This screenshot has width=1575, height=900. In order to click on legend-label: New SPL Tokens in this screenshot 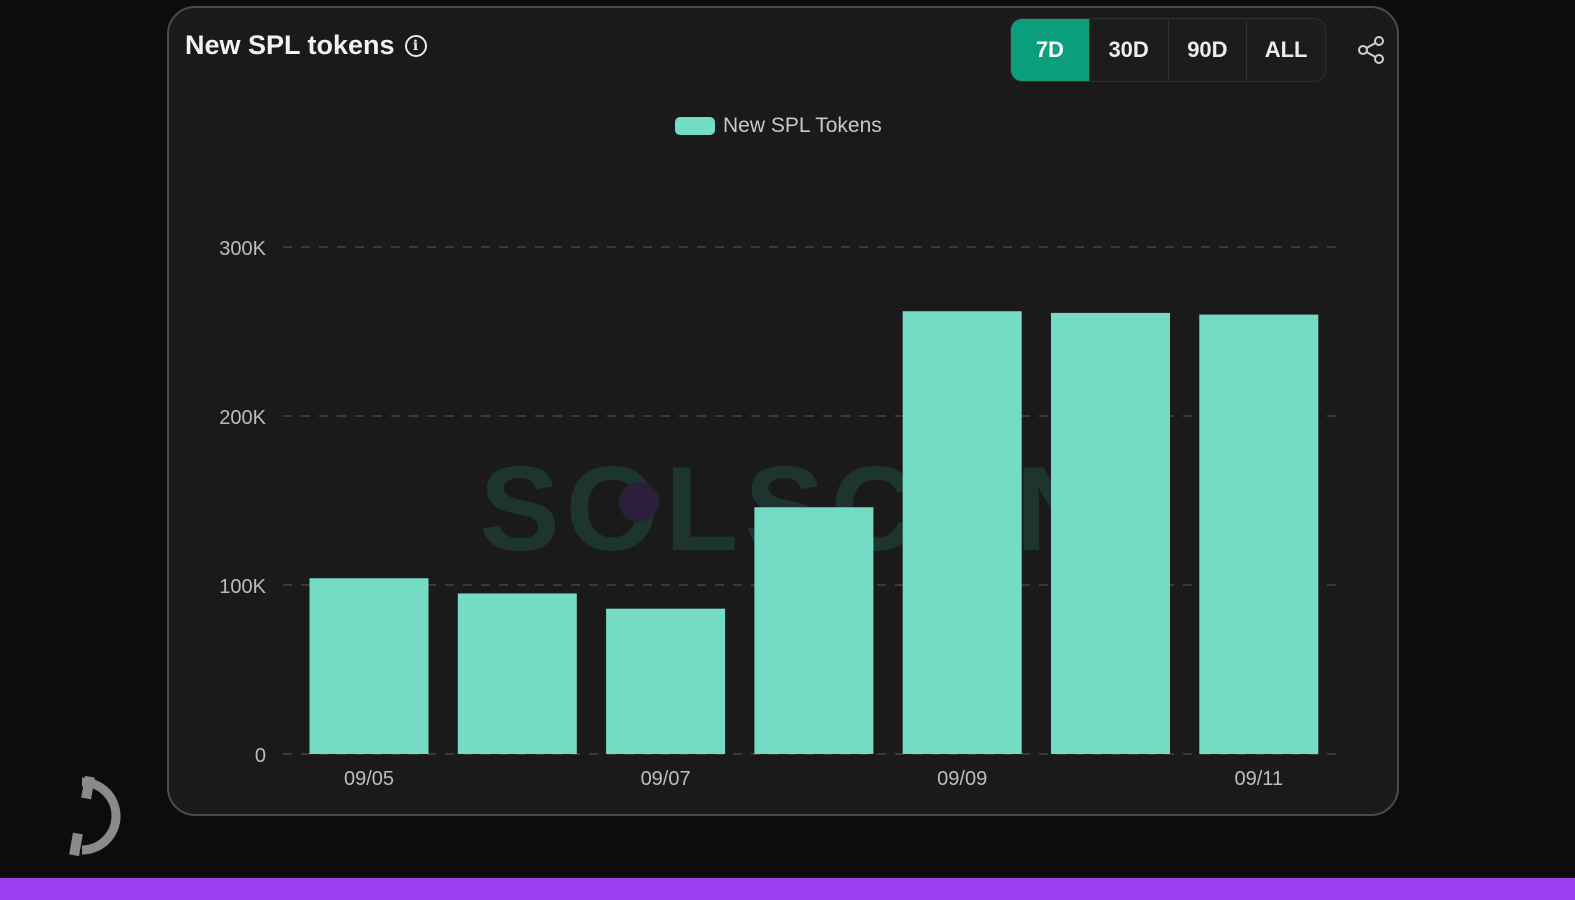, I will do `click(802, 125)`.